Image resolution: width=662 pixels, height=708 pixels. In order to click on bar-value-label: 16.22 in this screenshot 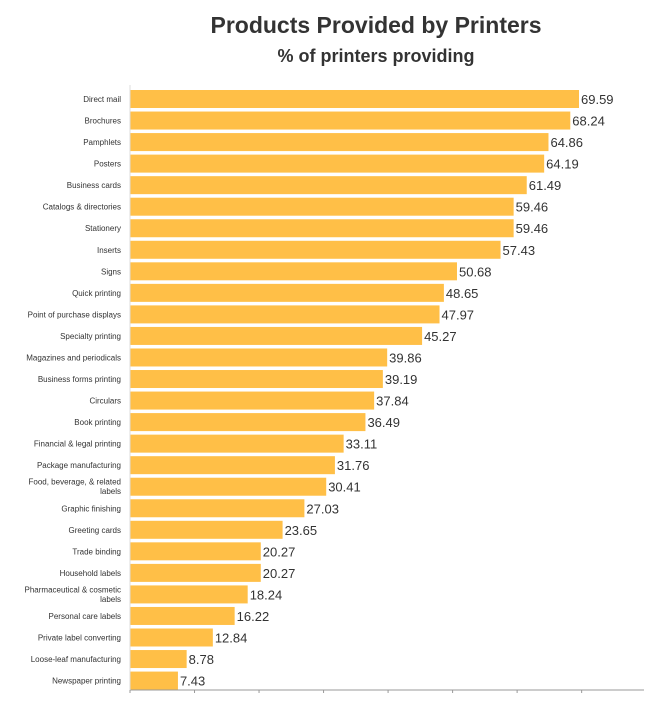, I will do `click(253, 616)`.